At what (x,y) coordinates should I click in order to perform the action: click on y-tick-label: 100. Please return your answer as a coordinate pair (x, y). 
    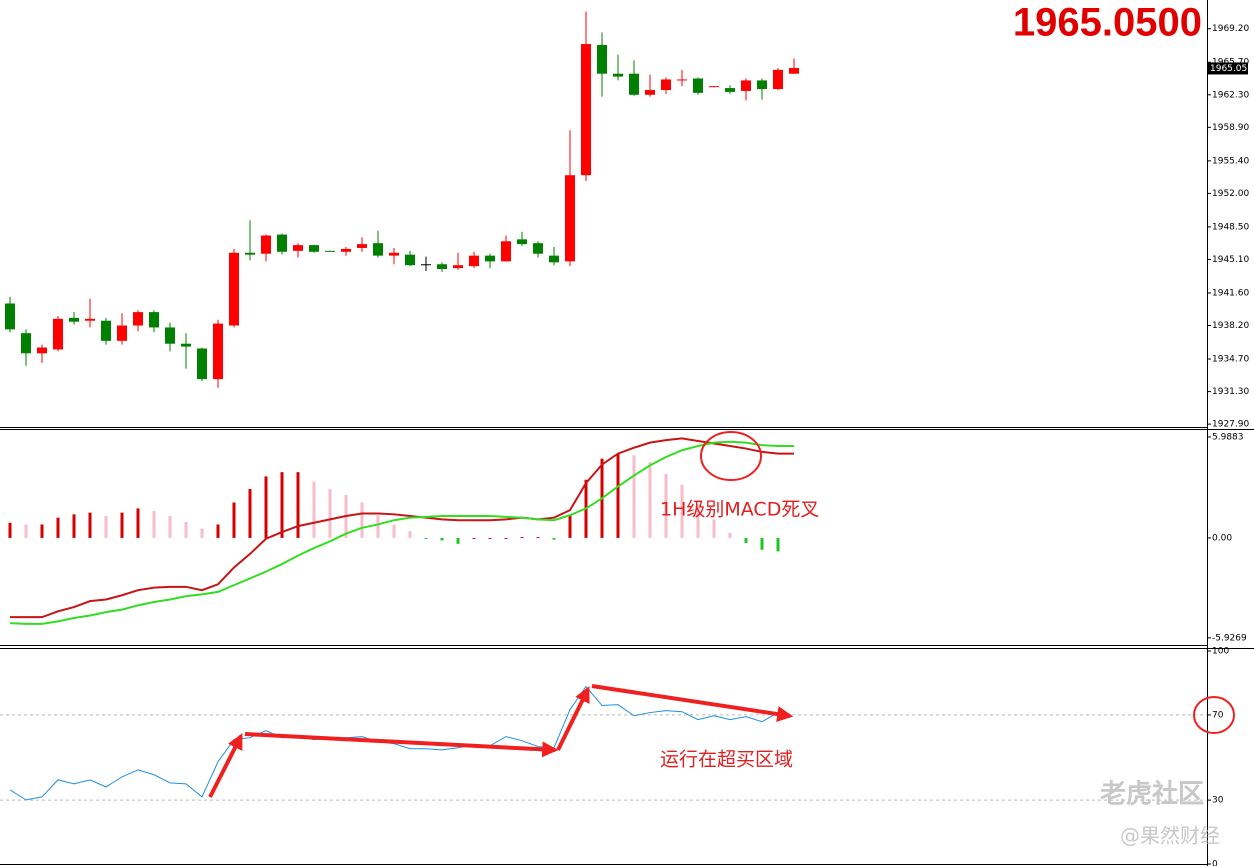
    Looking at the image, I should click on (1220, 652).